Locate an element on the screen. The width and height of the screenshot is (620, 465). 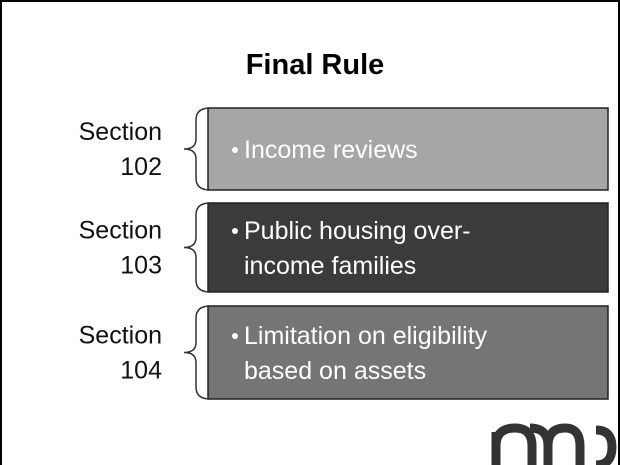
item-text: Income reviews is located at coordinates (331, 150).